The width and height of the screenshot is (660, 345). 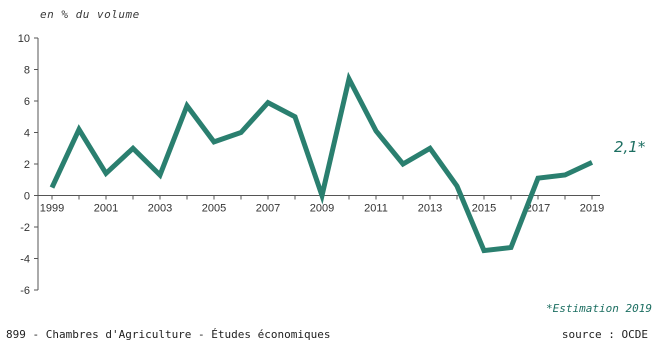 I want to click on x-tick-label: 2017, so click(x=538, y=209).